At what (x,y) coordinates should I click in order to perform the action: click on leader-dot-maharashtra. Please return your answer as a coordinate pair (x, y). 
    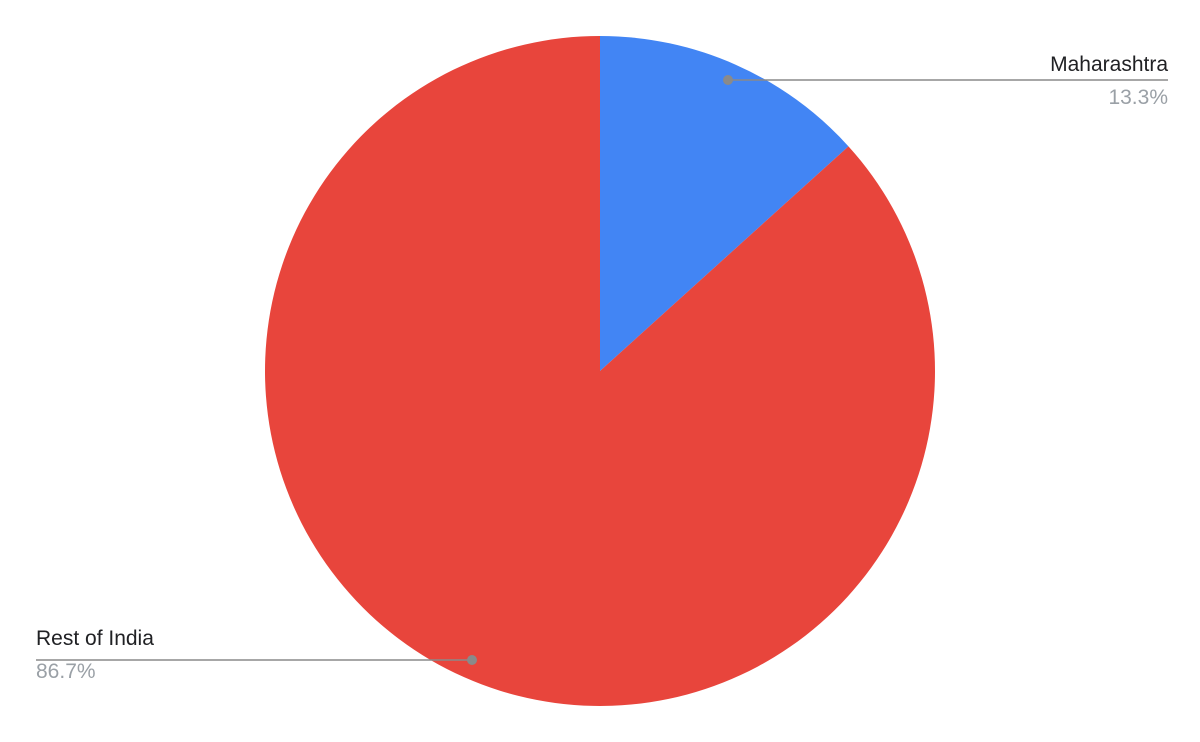
    Looking at the image, I should click on (728, 80).